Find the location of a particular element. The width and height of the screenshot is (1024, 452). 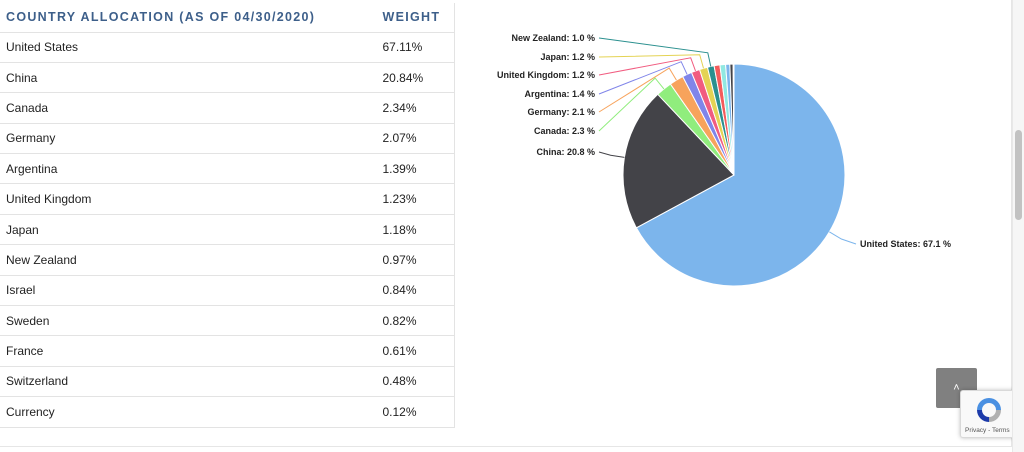

weight-column-header: WEIGHT is located at coordinates (418, 18).